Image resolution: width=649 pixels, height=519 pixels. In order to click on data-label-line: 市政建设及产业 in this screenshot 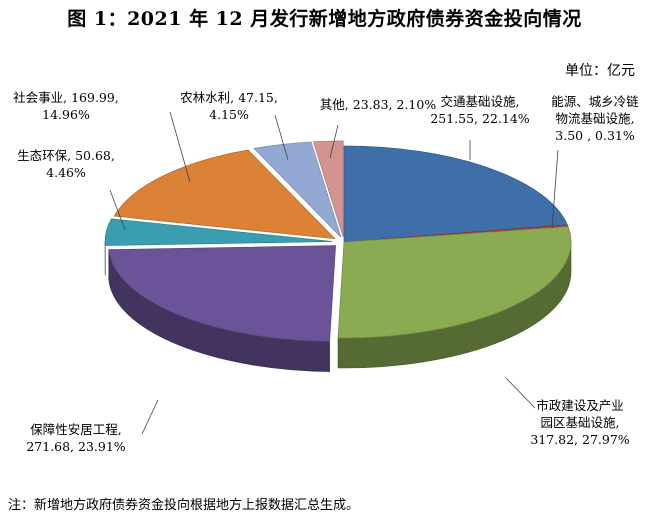, I will do `click(580, 405)`.